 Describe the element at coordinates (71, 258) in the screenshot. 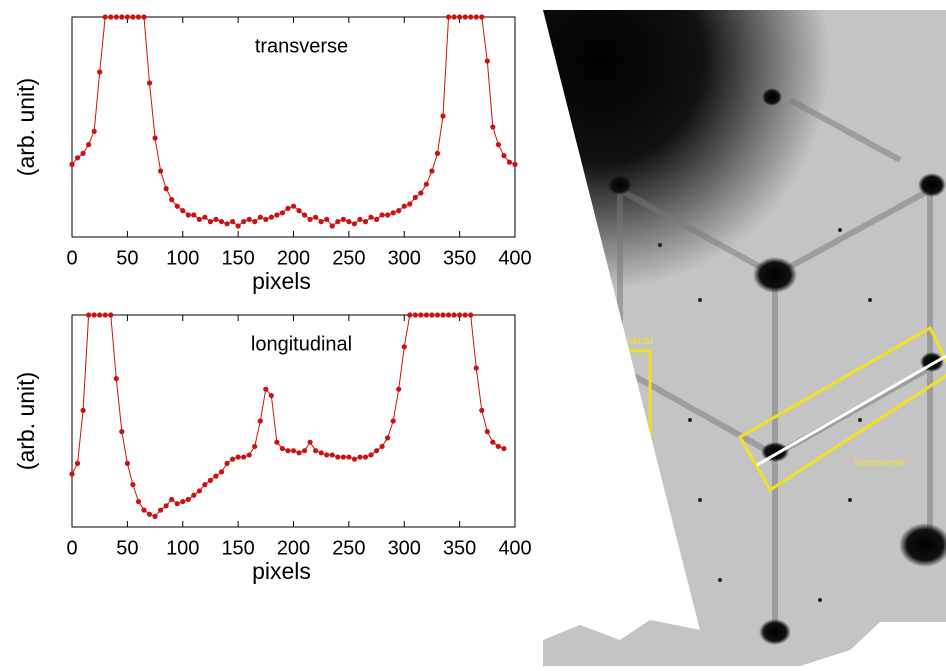

I see `x-tick-label: 0` at that location.